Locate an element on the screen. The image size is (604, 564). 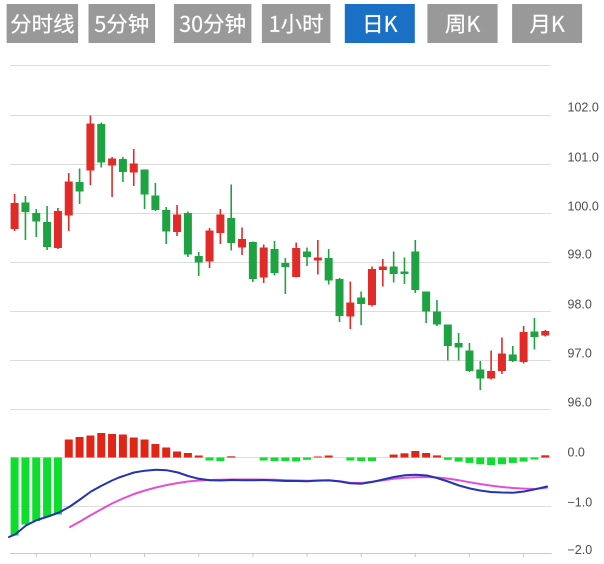
svg-text: 96.0 is located at coordinates (580, 402).